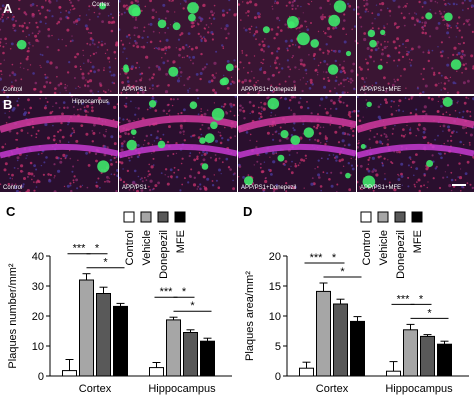 Image resolution: width=474 pixels, height=402 pixels. What do you see at coordinates (275, 287) in the screenshot?
I see `y-tick-label: 15` at bounding box center [275, 287].